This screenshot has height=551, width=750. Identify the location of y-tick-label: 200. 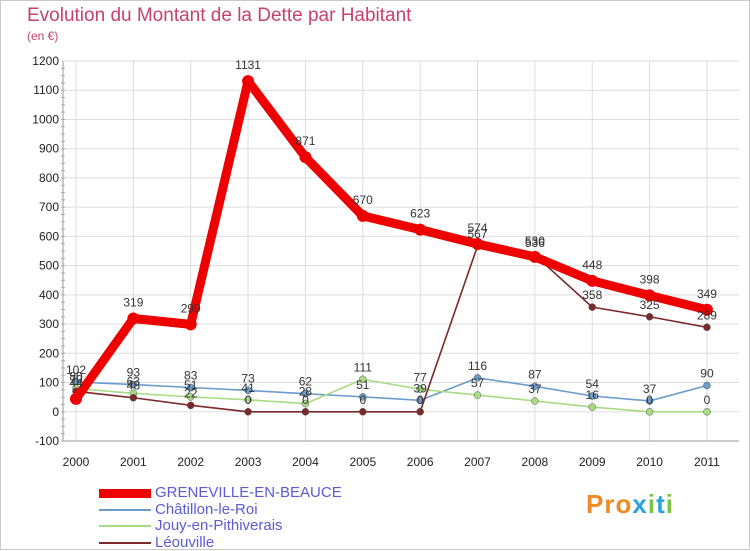
(49, 353).